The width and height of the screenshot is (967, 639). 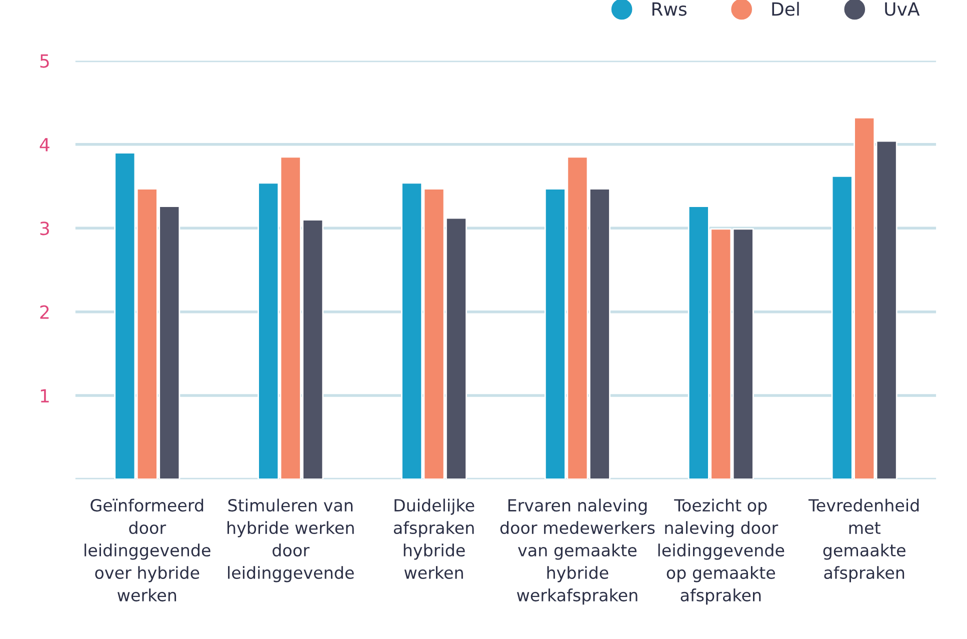 I want to click on y-tick-label: 4, so click(x=45, y=145).